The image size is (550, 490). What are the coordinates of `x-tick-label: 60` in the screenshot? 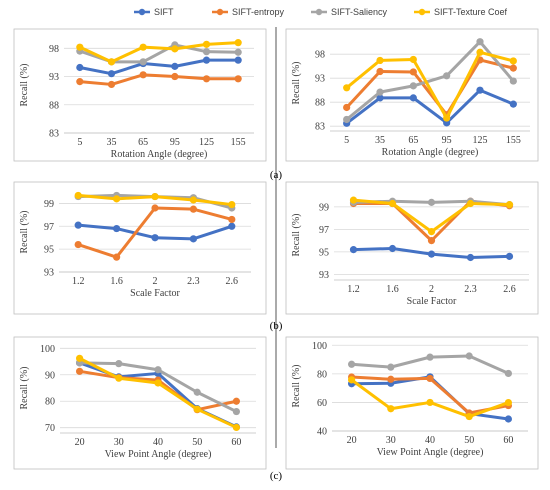 It's located at (236, 442).